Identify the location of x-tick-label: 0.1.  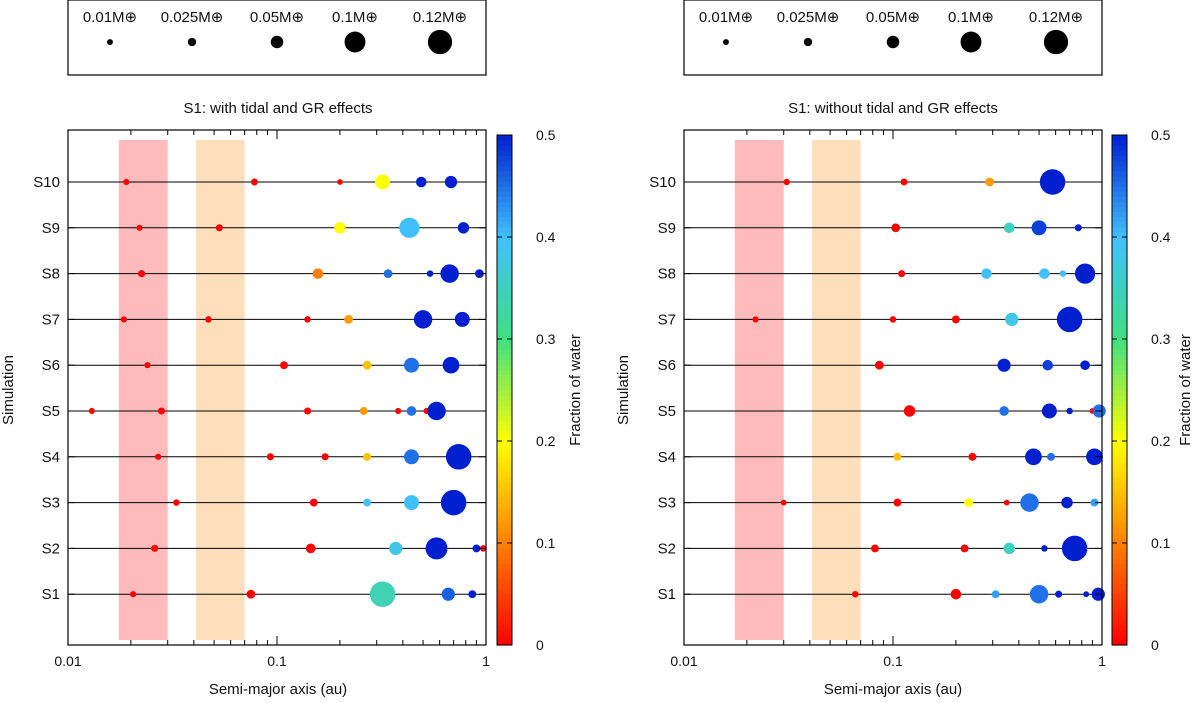
(277, 661).